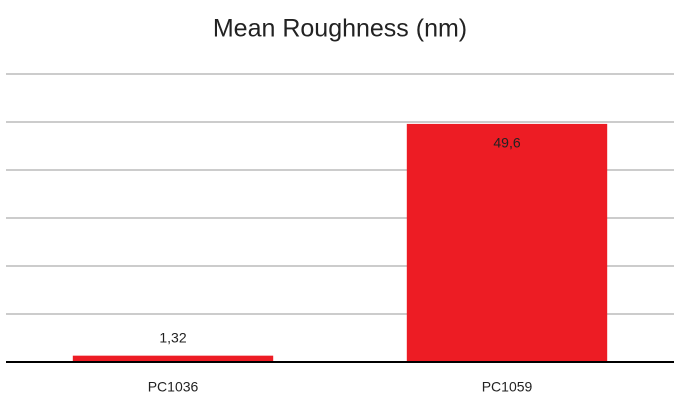  What do you see at coordinates (506, 143) in the screenshot?
I see `data-label: 49,6` at bounding box center [506, 143].